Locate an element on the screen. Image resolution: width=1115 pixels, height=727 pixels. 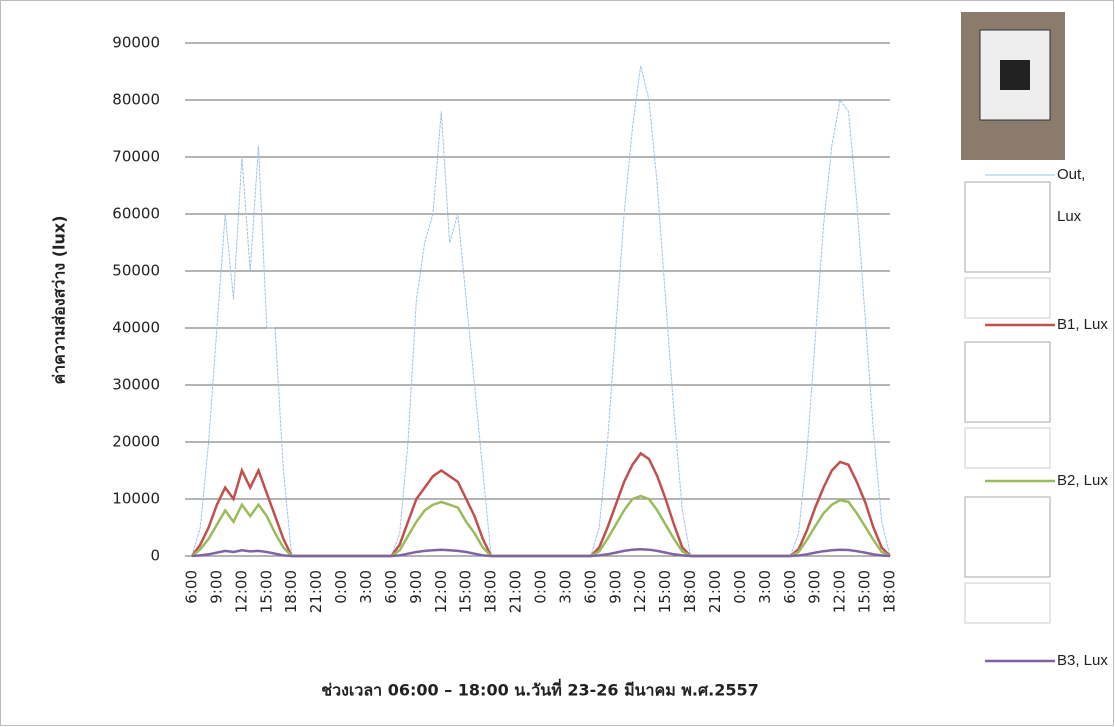
legend-label: B1, Lux is located at coordinates (1082, 324).